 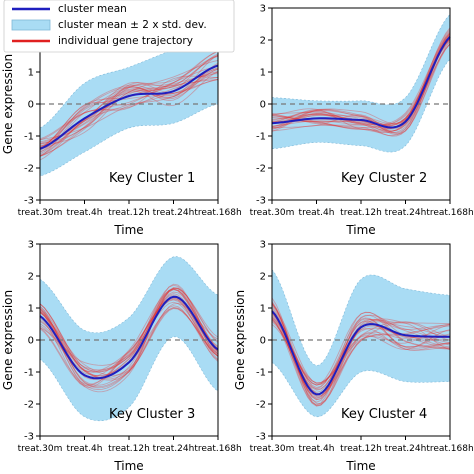 What do you see at coordinates (8, 340) in the screenshot?
I see `panel-3-ylabel: Gene expression` at bounding box center [8, 340].